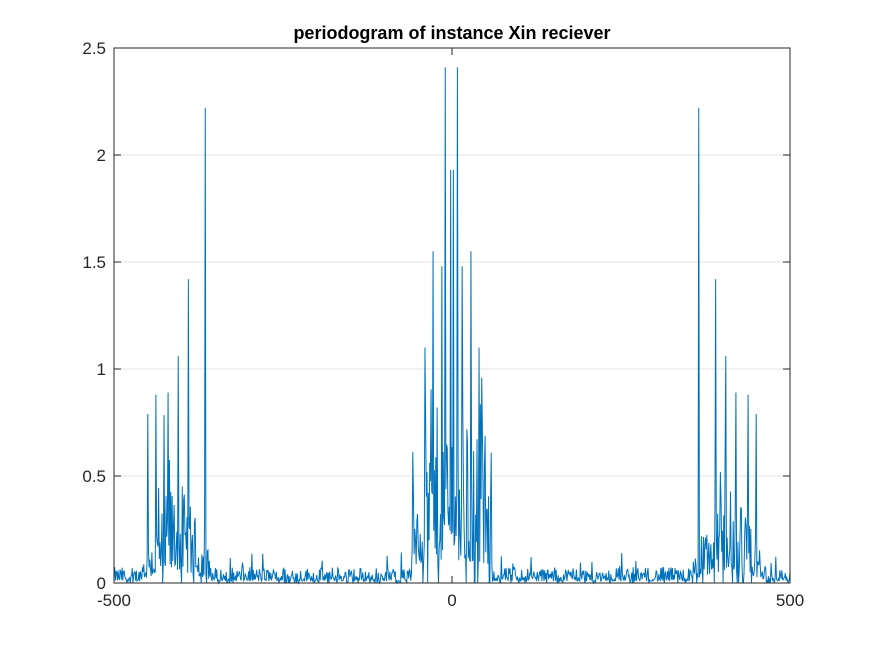 The image size is (875, 656). Describe the element at coordinates (94, 48) in the screenshot. I see `y-tick-label: 2.5` at that location.